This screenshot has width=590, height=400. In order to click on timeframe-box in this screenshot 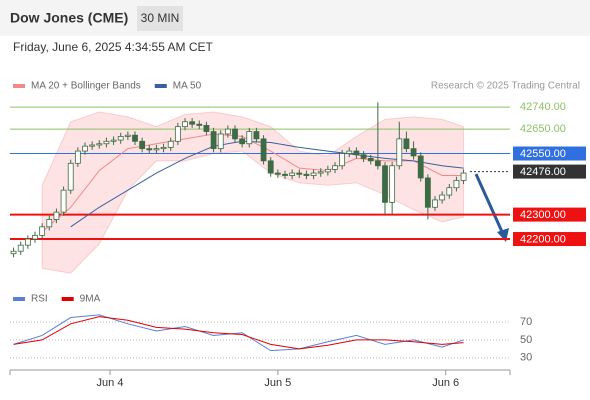, I will do `click(160, 18)`.